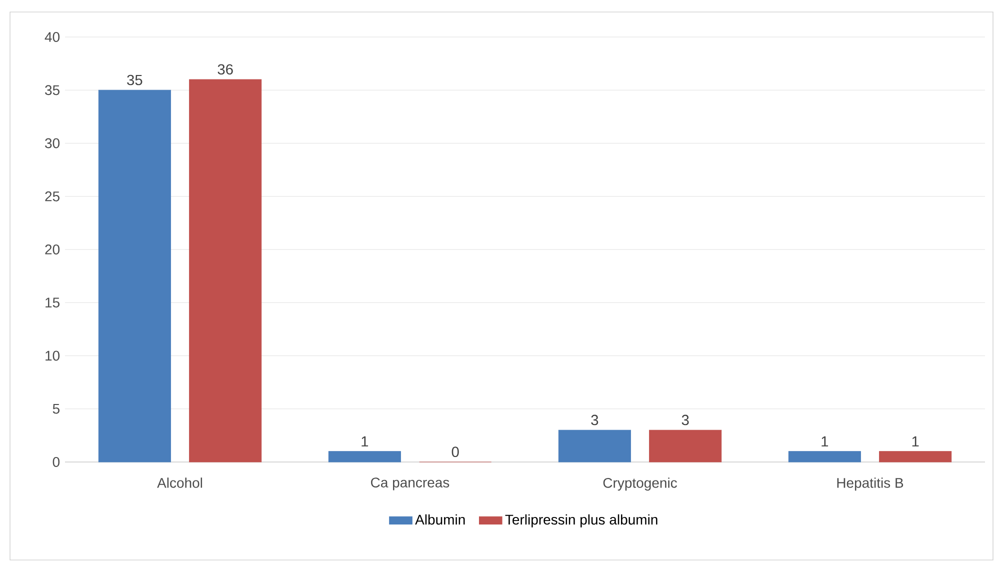 The image size is (996, 563). I want to click on y-tick-label: 30, so click(52, 143).